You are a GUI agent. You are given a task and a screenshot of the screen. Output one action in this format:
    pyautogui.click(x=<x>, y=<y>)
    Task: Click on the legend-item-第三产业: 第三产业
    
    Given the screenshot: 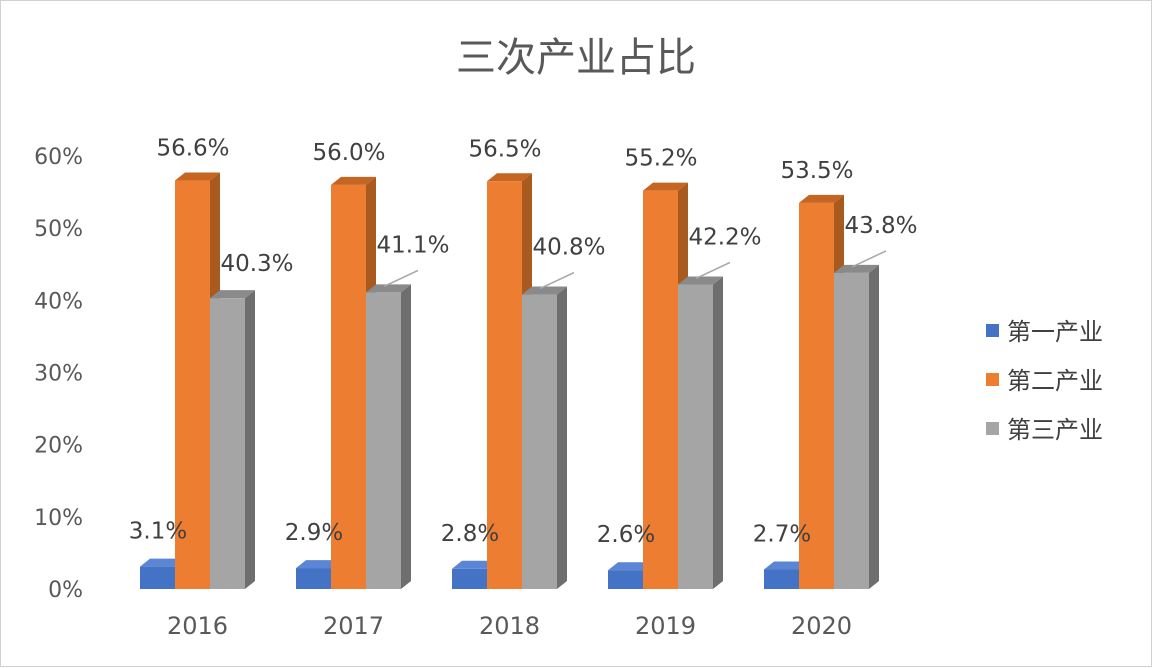 What is the action you would take?
    pyautogui.click(x=1044, y=430)
    